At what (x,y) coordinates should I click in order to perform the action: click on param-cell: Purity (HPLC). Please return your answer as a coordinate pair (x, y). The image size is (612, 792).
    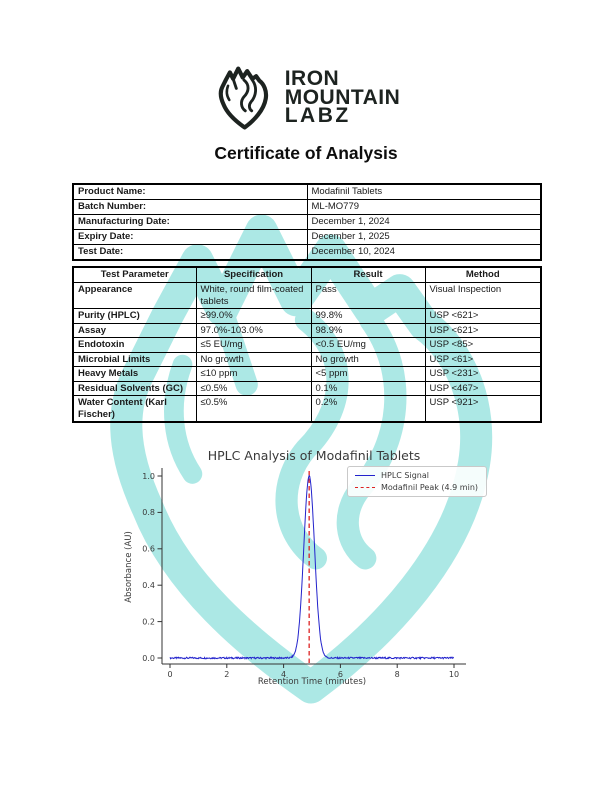
    Looking at the image, I should click on (134, 316).